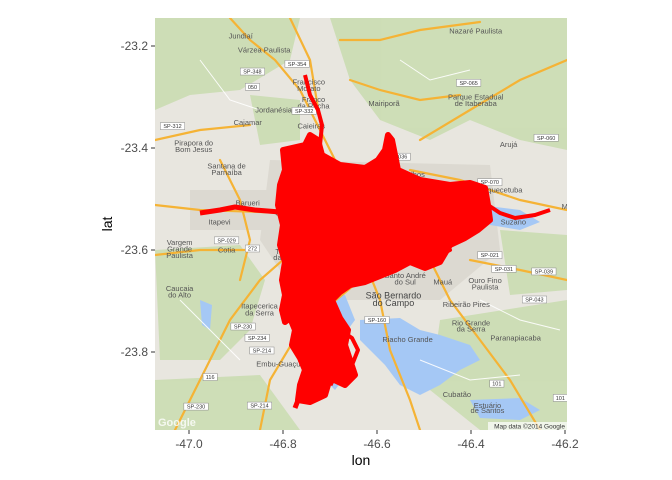  What do you see at coordinates (135, 250) in the screenshot?
I see `y-tick-label: -23.6` at bounding box center [135, 250].